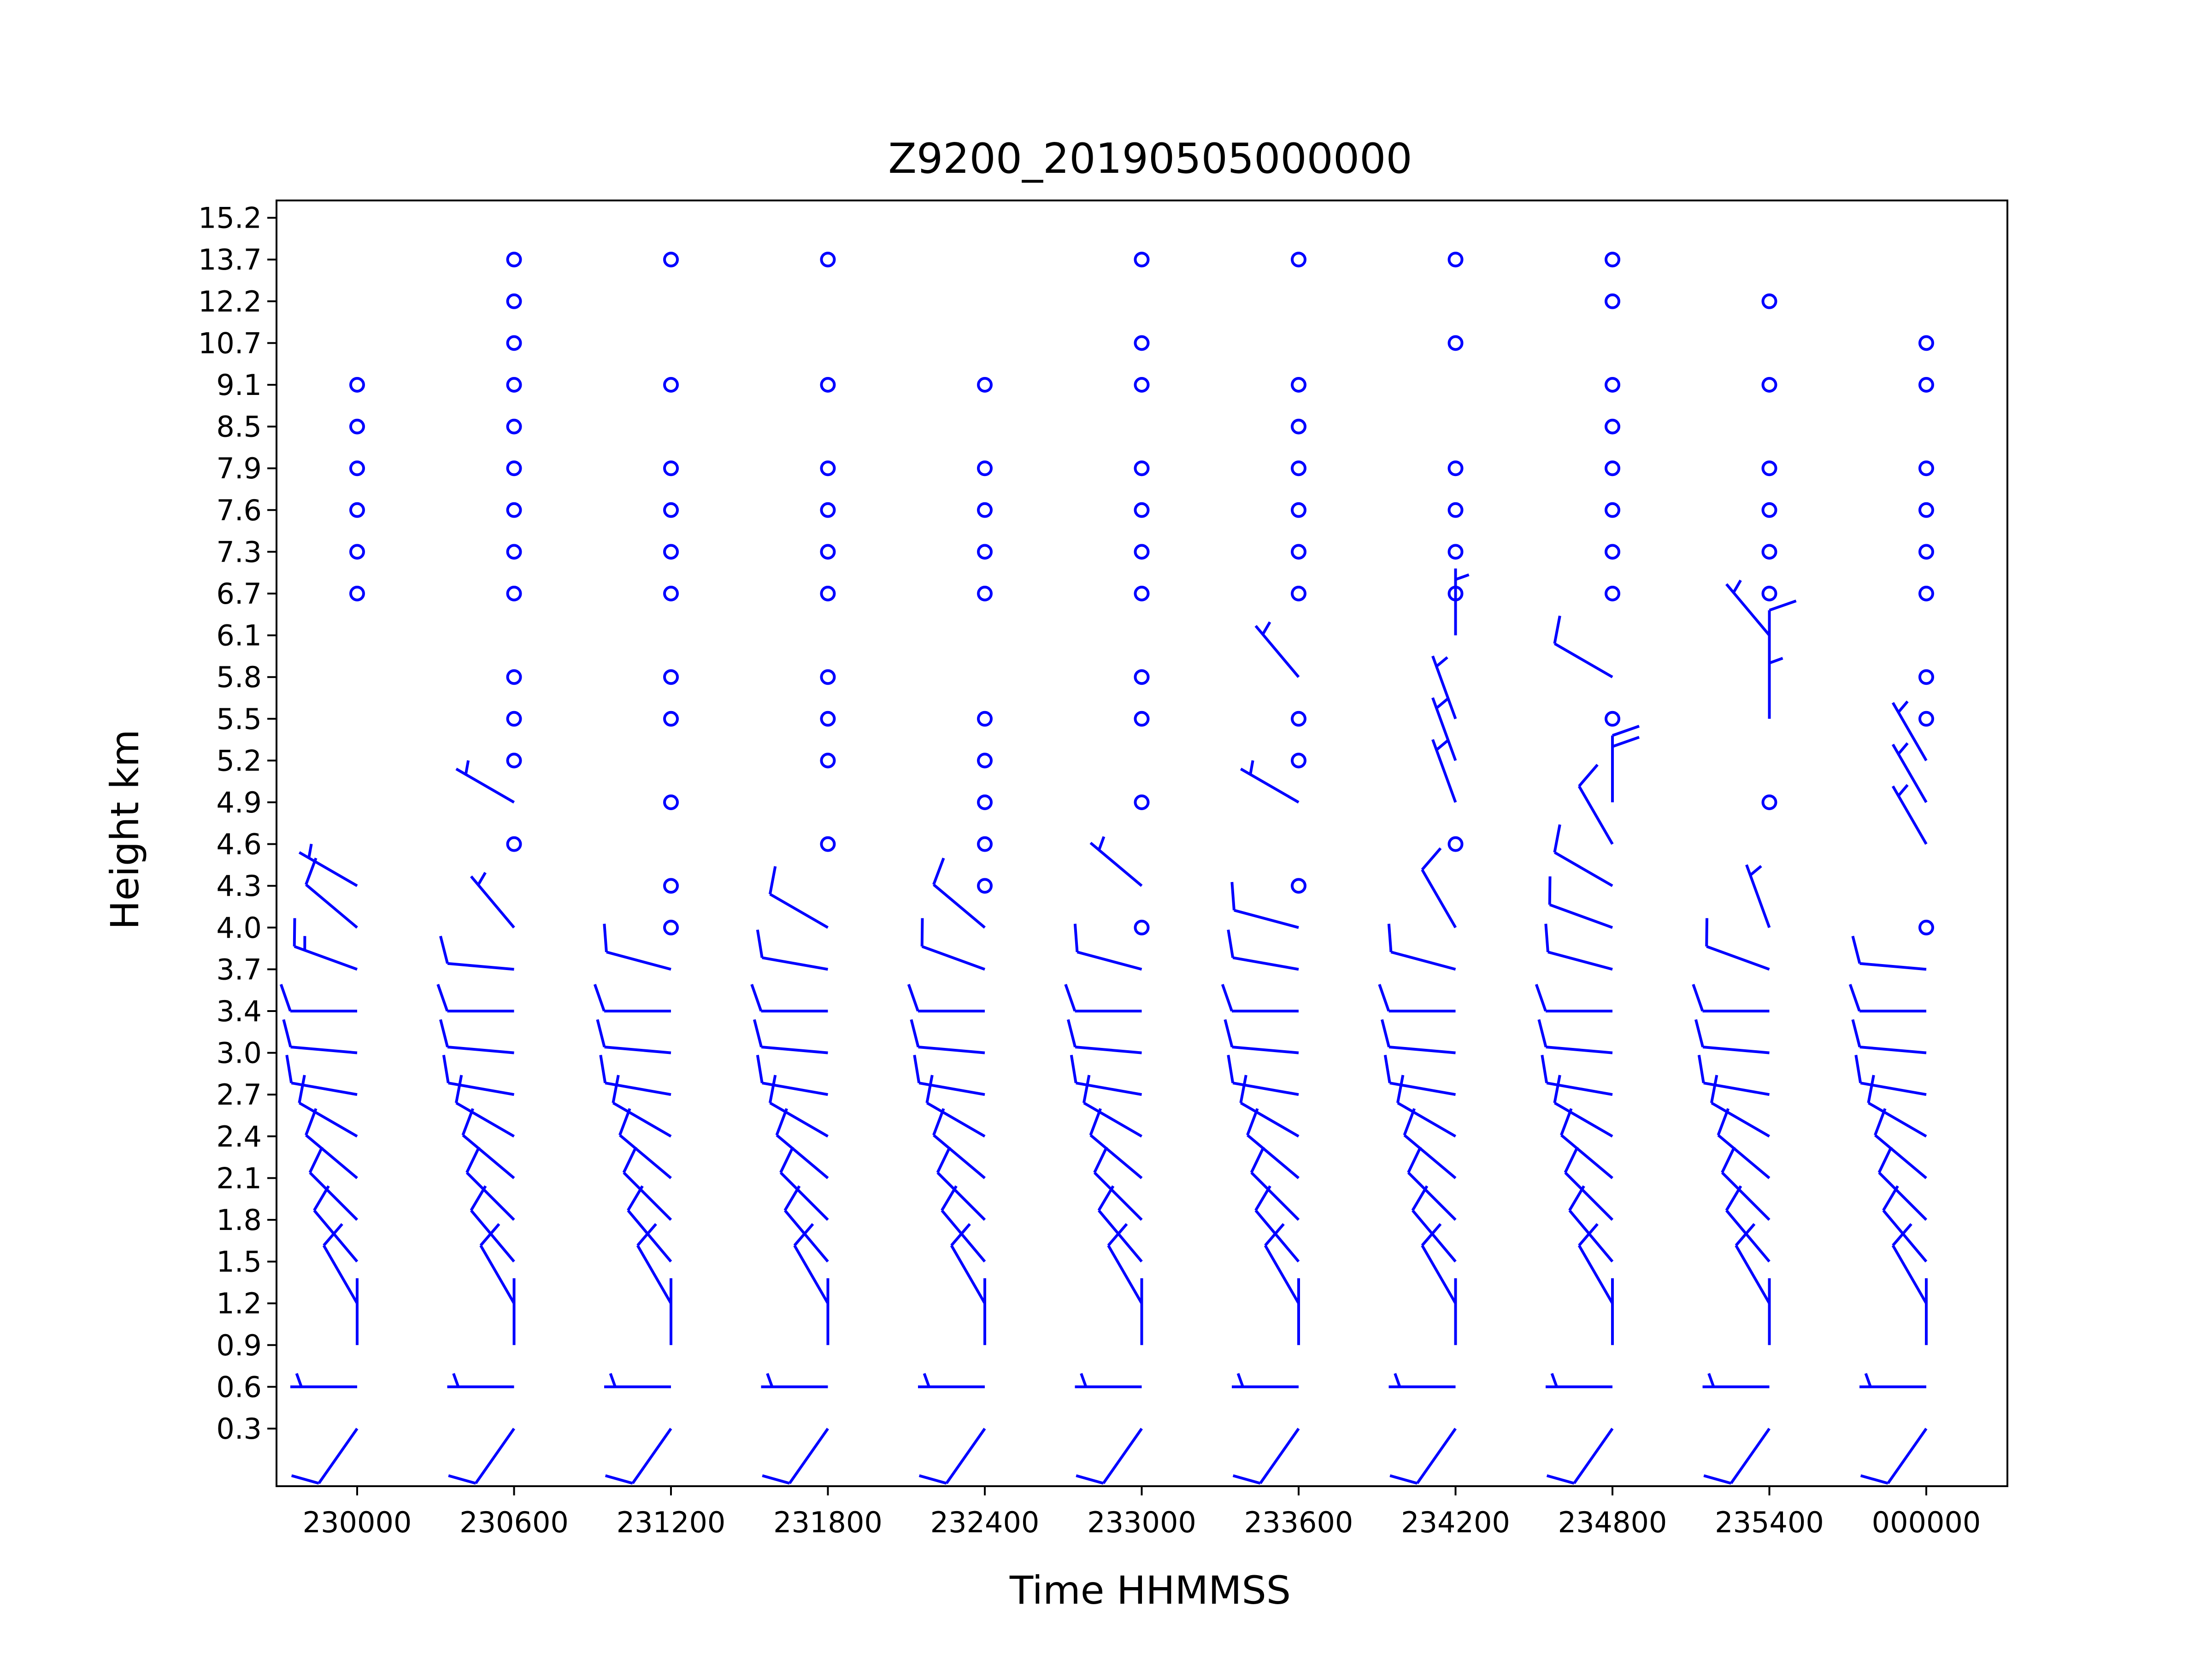 The width and height of the screenshot is (2212, 1659). What do you see at coordinates (239, 1136) in the screenshot?
I see `y-tick-label: 2.4` at bounding box center [239, 1136].